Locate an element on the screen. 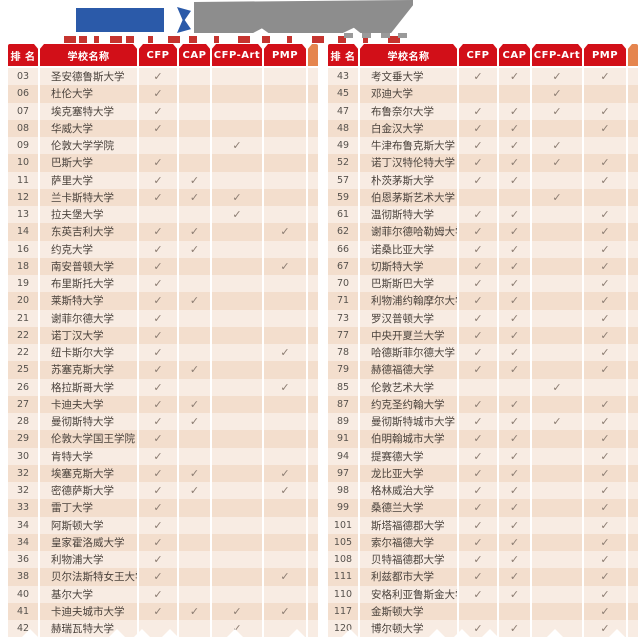  rank-cell: 70 is located at coordinates (343, 284).